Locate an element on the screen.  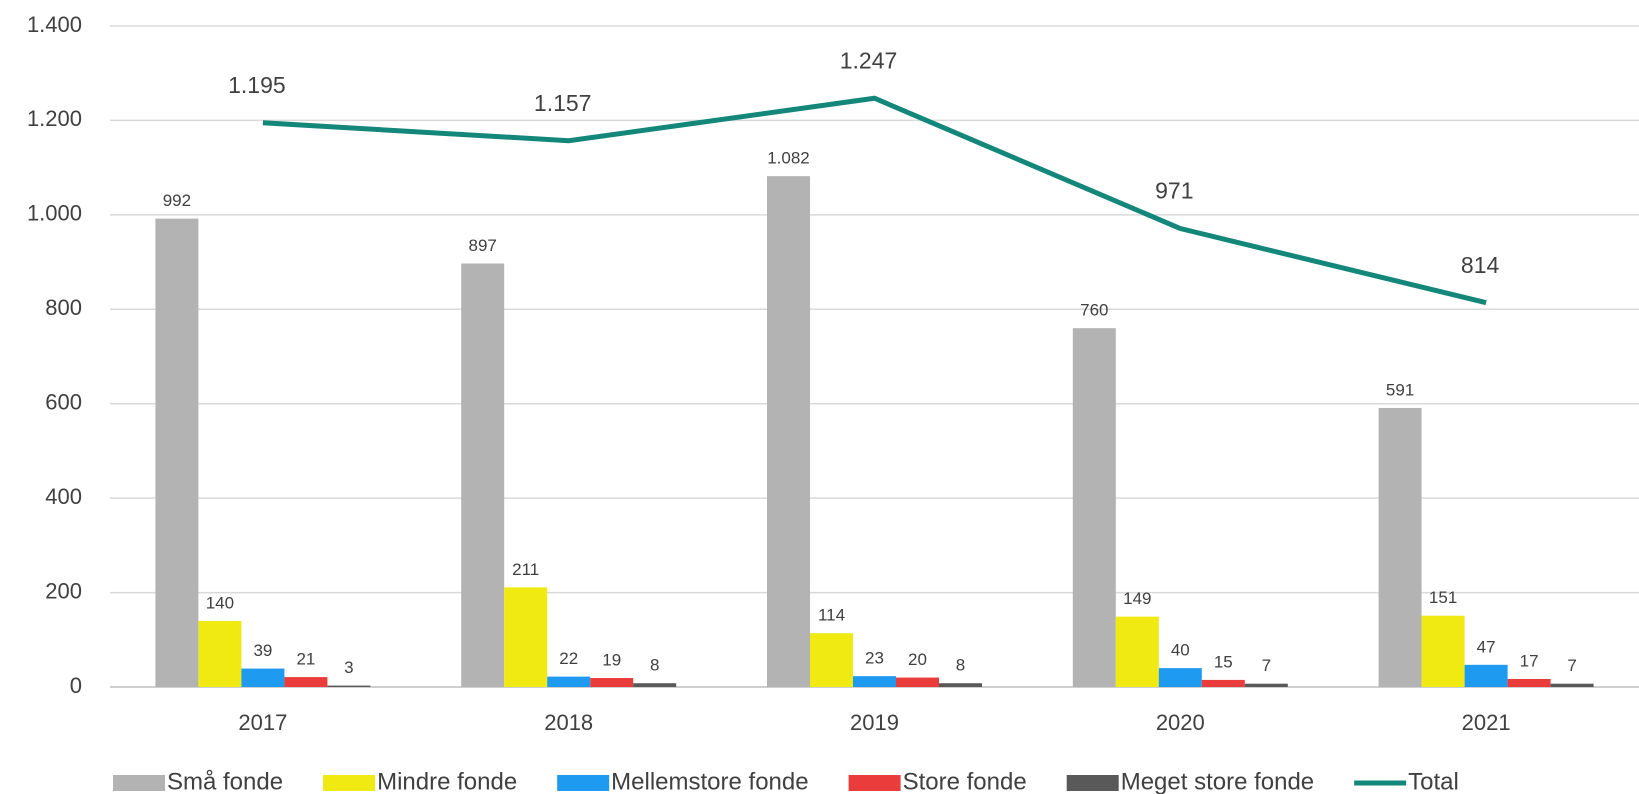
data-label: 23 is located at coordinates (874, 658).